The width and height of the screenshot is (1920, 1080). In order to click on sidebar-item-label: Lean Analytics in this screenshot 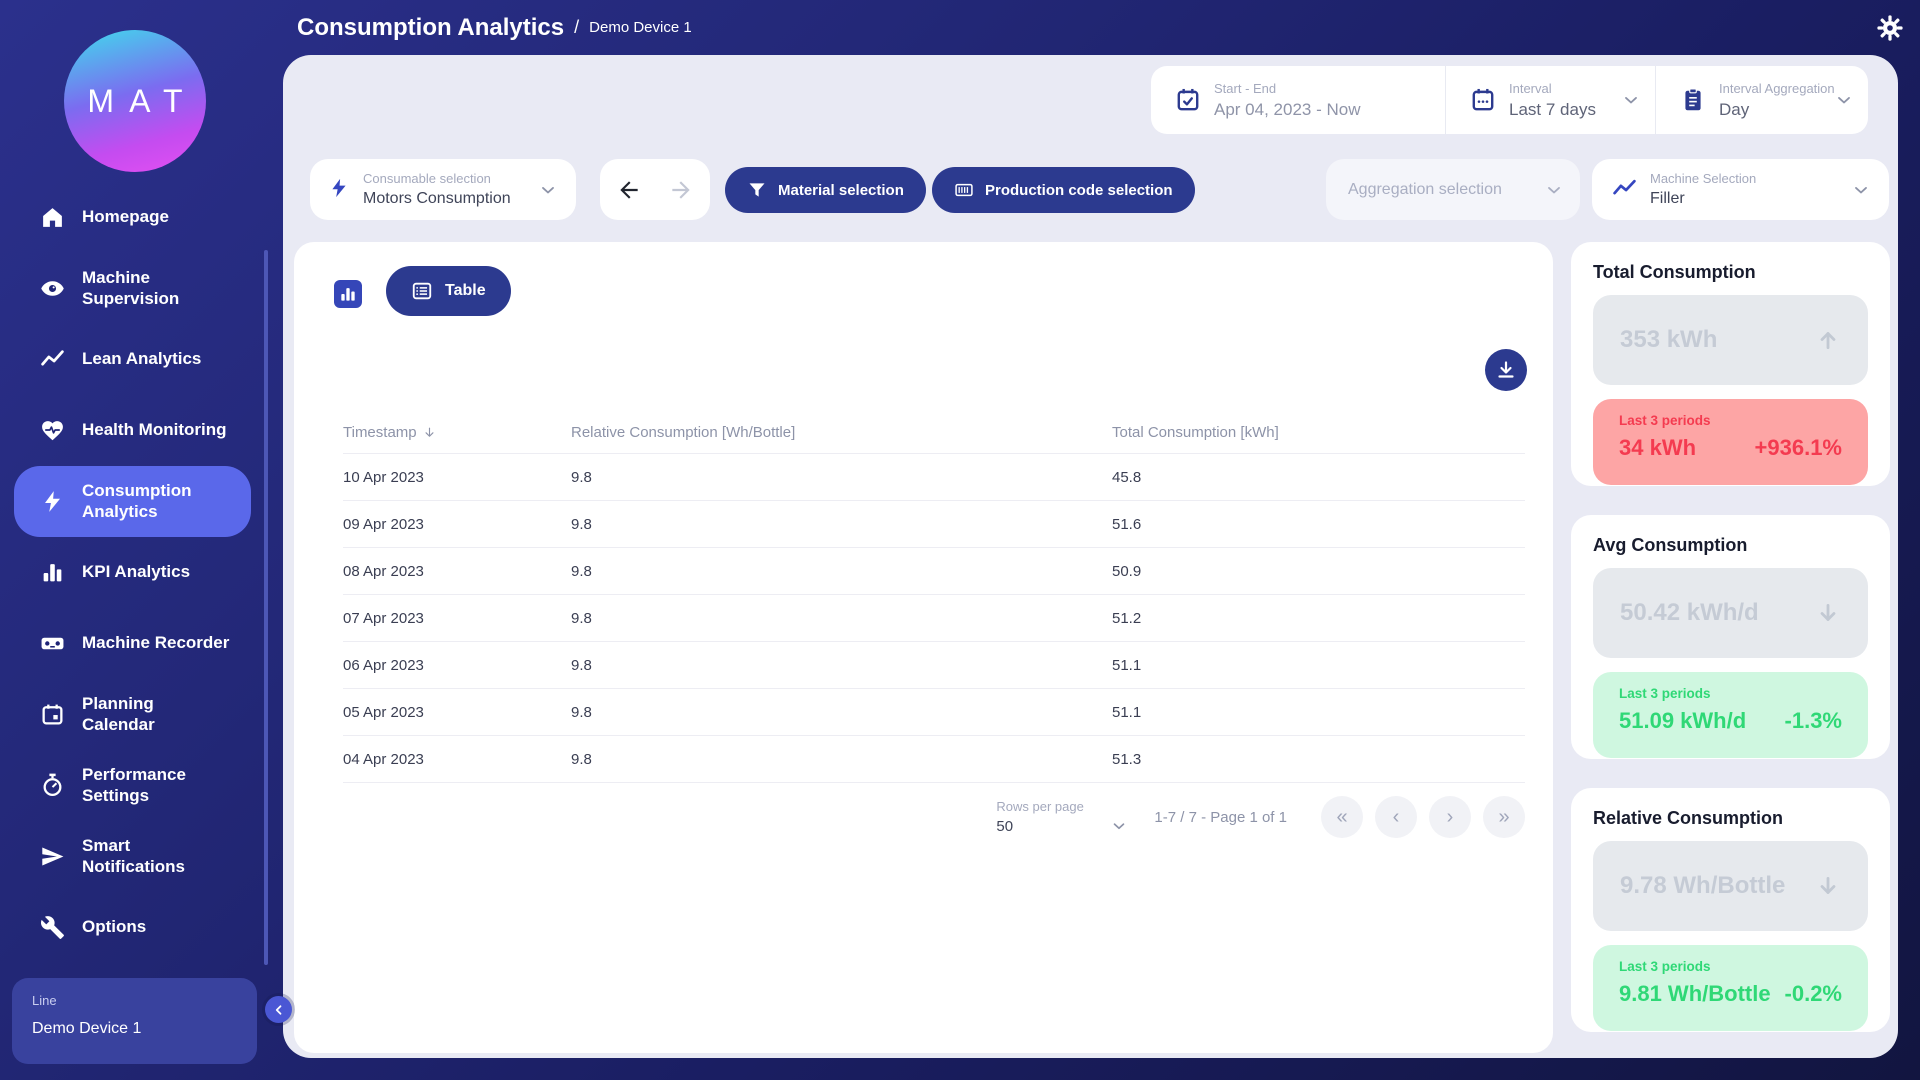, I will do `click(142, 359)`.